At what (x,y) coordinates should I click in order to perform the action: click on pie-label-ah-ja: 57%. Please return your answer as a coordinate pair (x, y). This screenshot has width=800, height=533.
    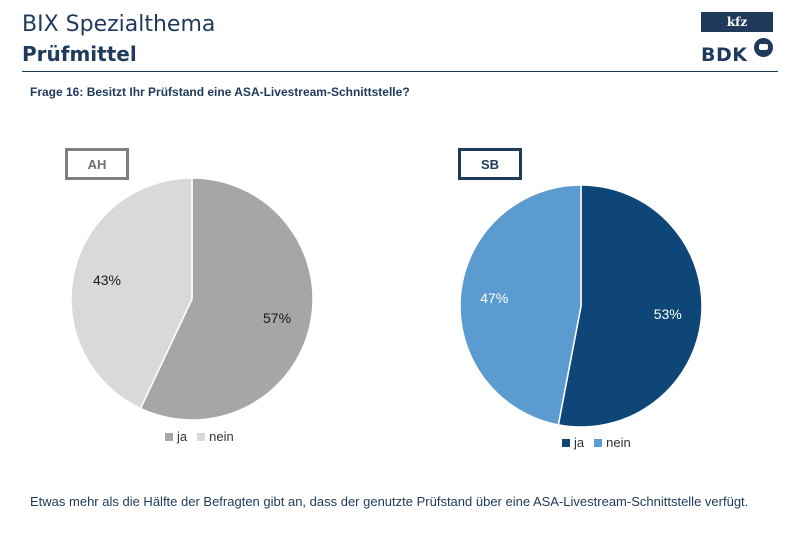
    Looking at the image, I should click on (277, 318).